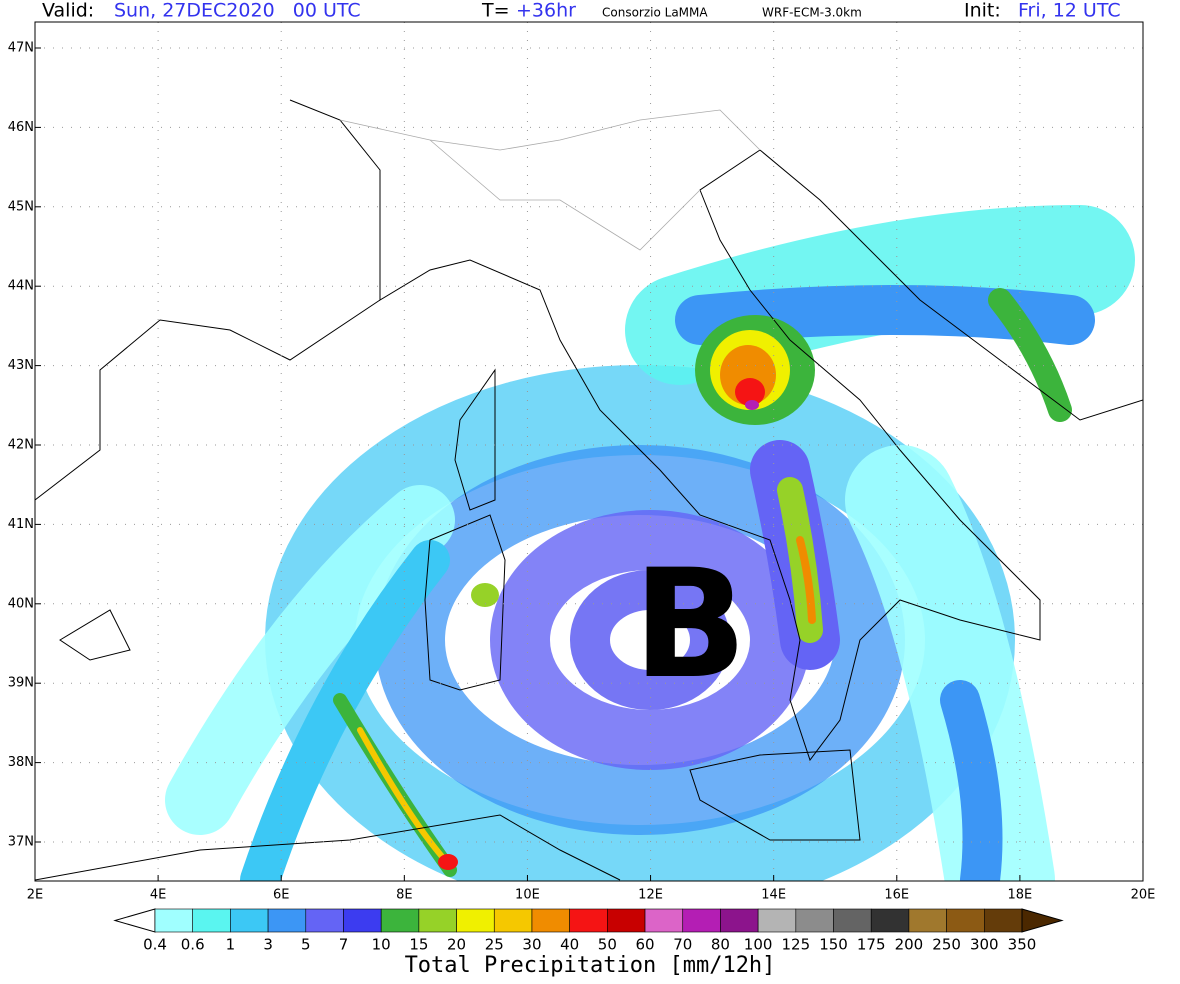 The width and height of the screenshot is (1180, 984). I want to click on colorbar-label: 20, so click(456, 945).